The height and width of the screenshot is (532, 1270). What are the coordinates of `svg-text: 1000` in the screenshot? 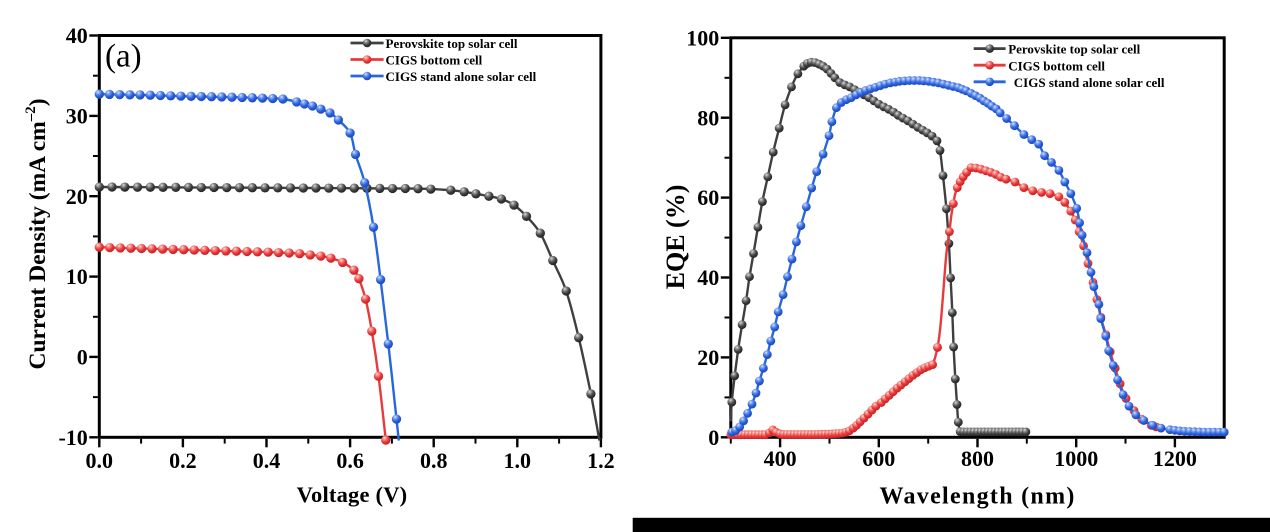 It's located at (1076, 458).